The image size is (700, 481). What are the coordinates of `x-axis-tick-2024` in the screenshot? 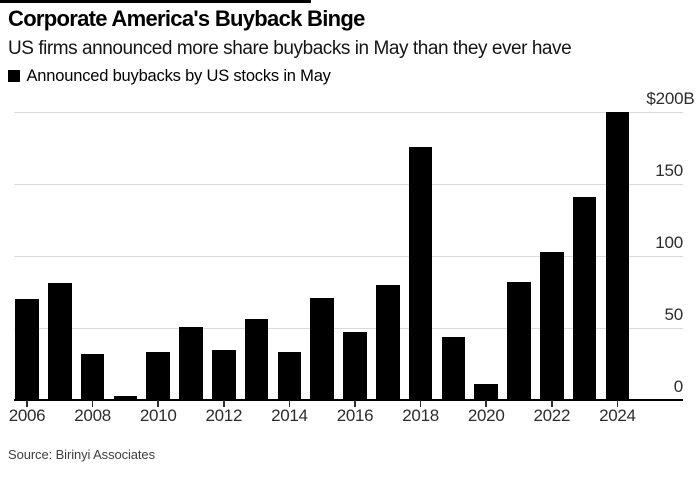 It's located at (617, 403).